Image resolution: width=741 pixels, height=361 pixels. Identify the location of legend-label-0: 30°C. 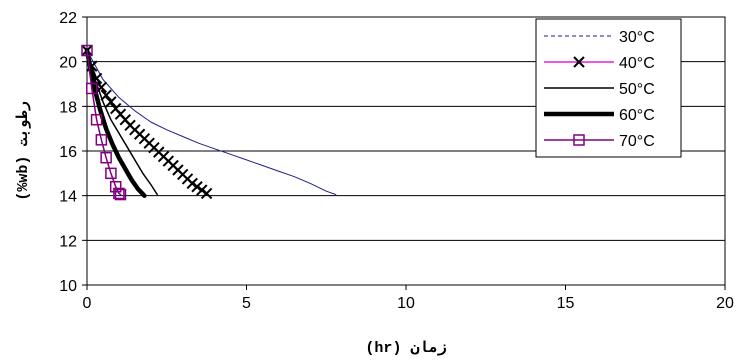
(637, 37).